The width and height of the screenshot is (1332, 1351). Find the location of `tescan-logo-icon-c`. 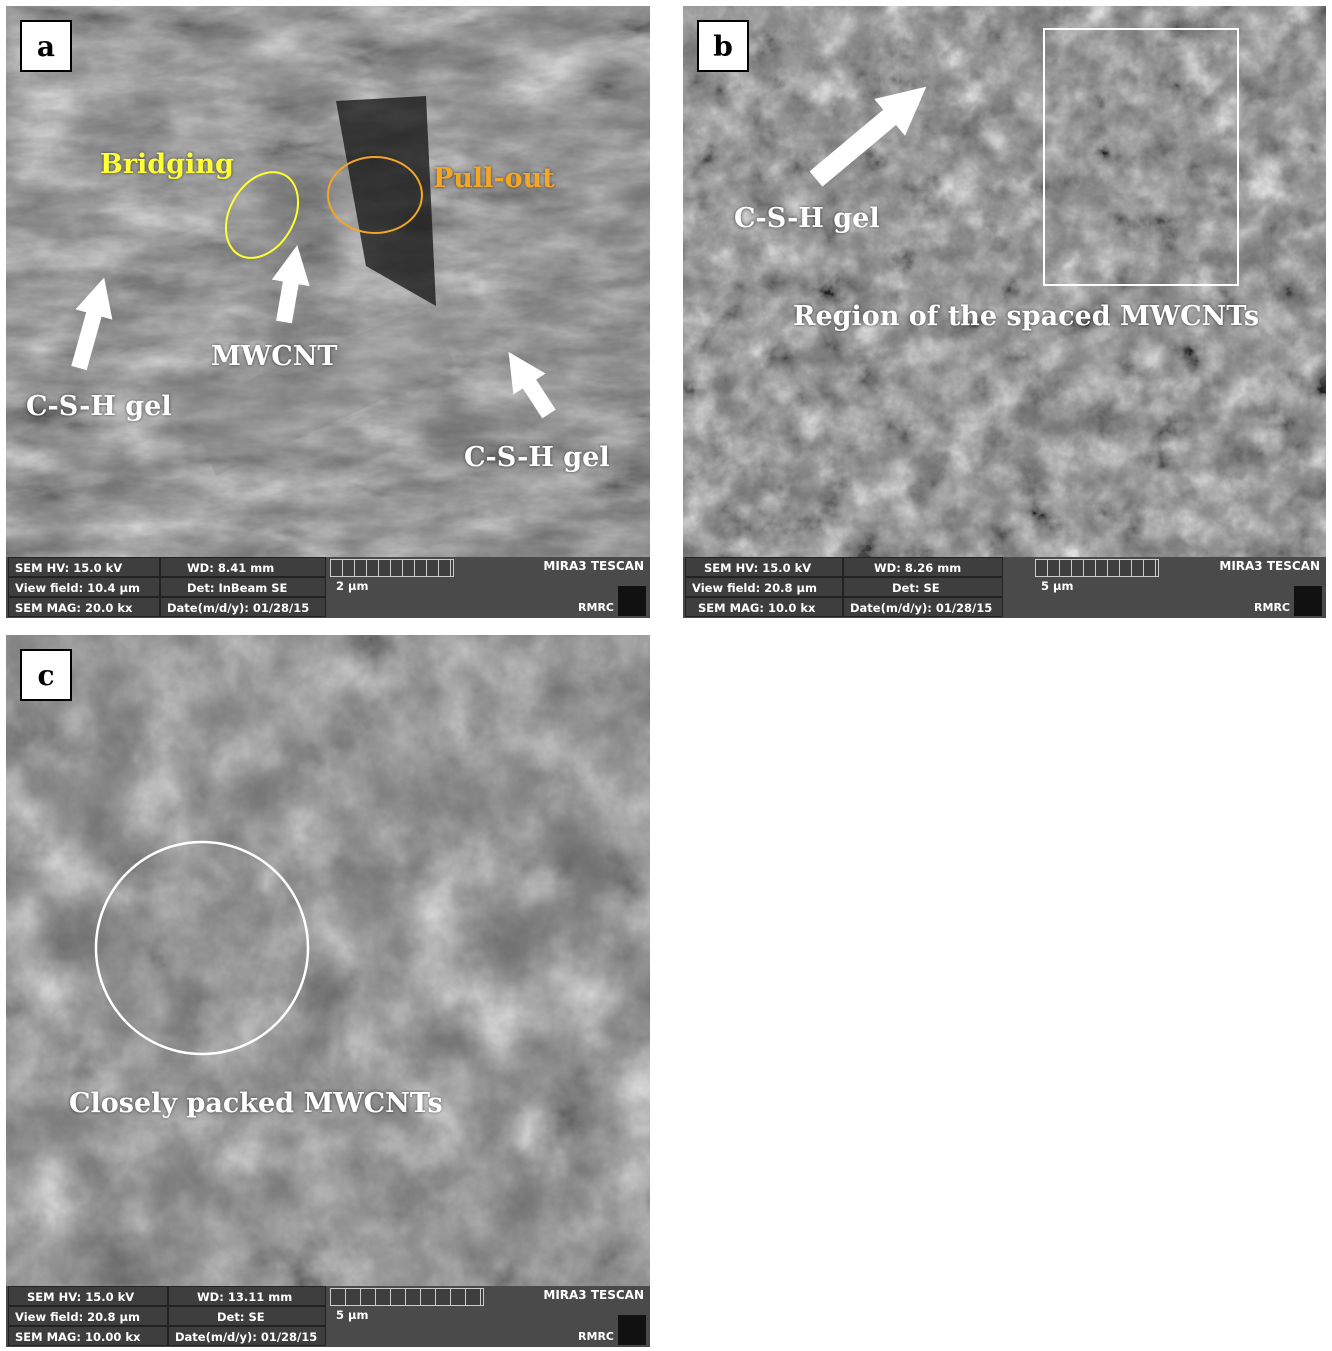

tescan-logo-icon-c is located at coordinates (632, 1330).